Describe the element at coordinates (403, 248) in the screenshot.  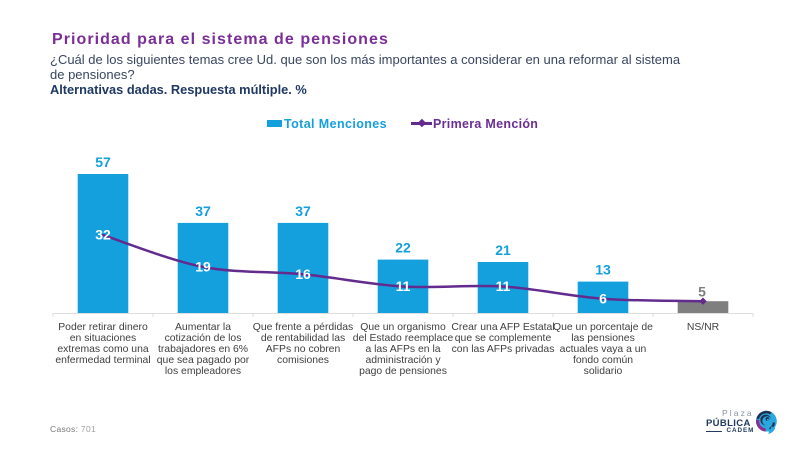
I see `svg-text: 22` at that location.